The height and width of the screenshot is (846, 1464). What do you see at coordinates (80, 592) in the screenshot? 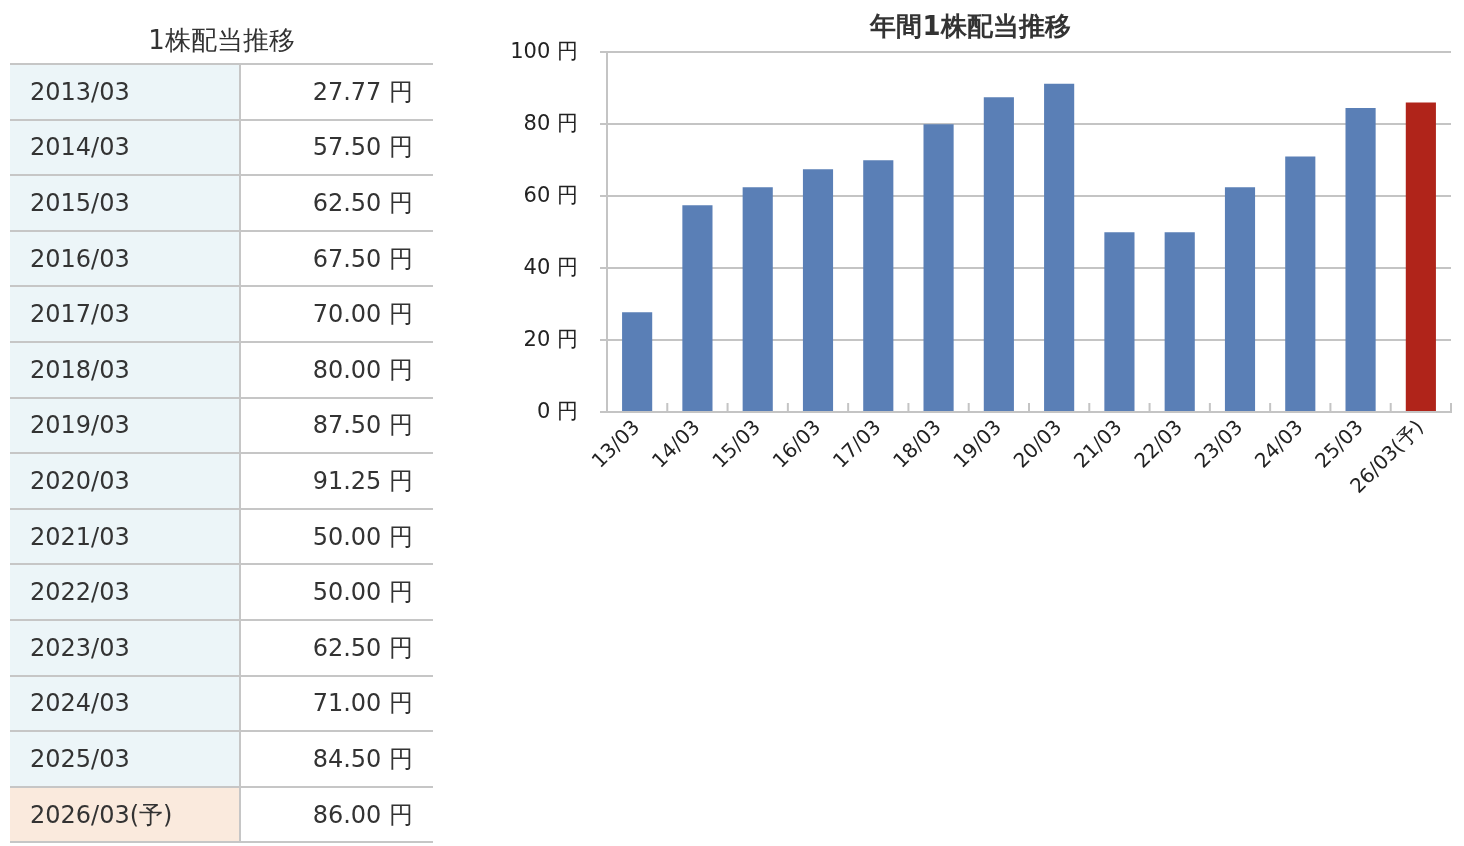
I see `category-label: 2022/03` at bounding box center [80, 592].